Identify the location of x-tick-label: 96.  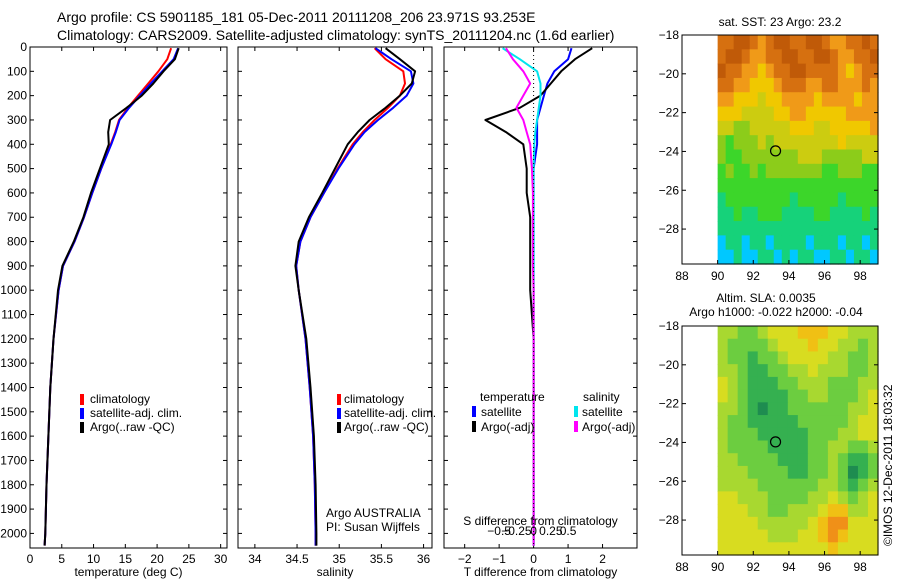
(825, 276).